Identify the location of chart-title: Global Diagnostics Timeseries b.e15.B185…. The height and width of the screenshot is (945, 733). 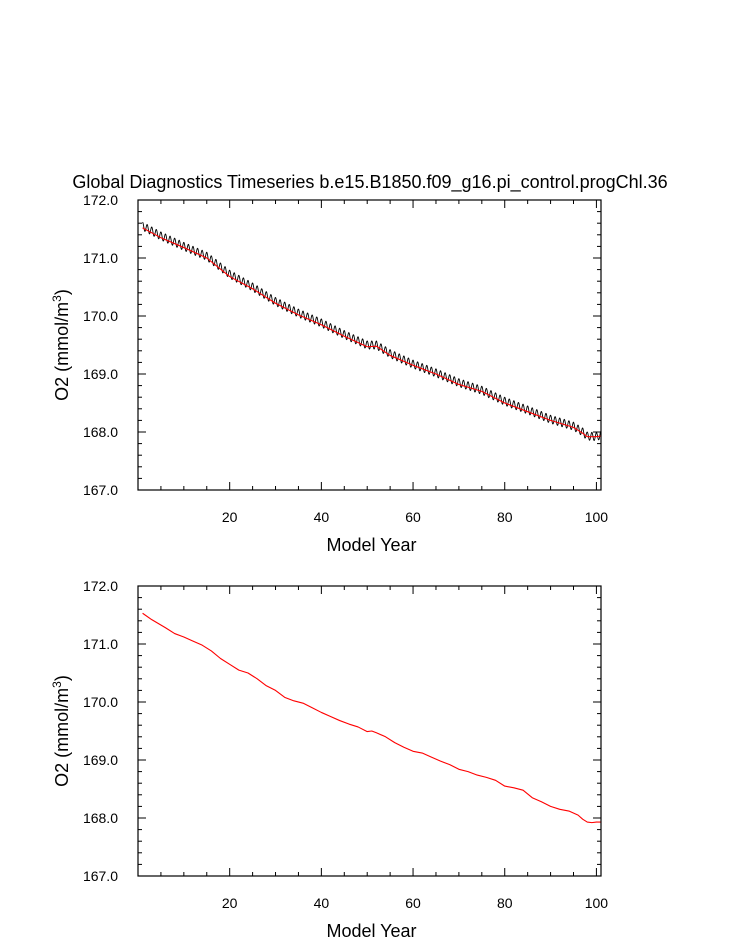
(369, 182).